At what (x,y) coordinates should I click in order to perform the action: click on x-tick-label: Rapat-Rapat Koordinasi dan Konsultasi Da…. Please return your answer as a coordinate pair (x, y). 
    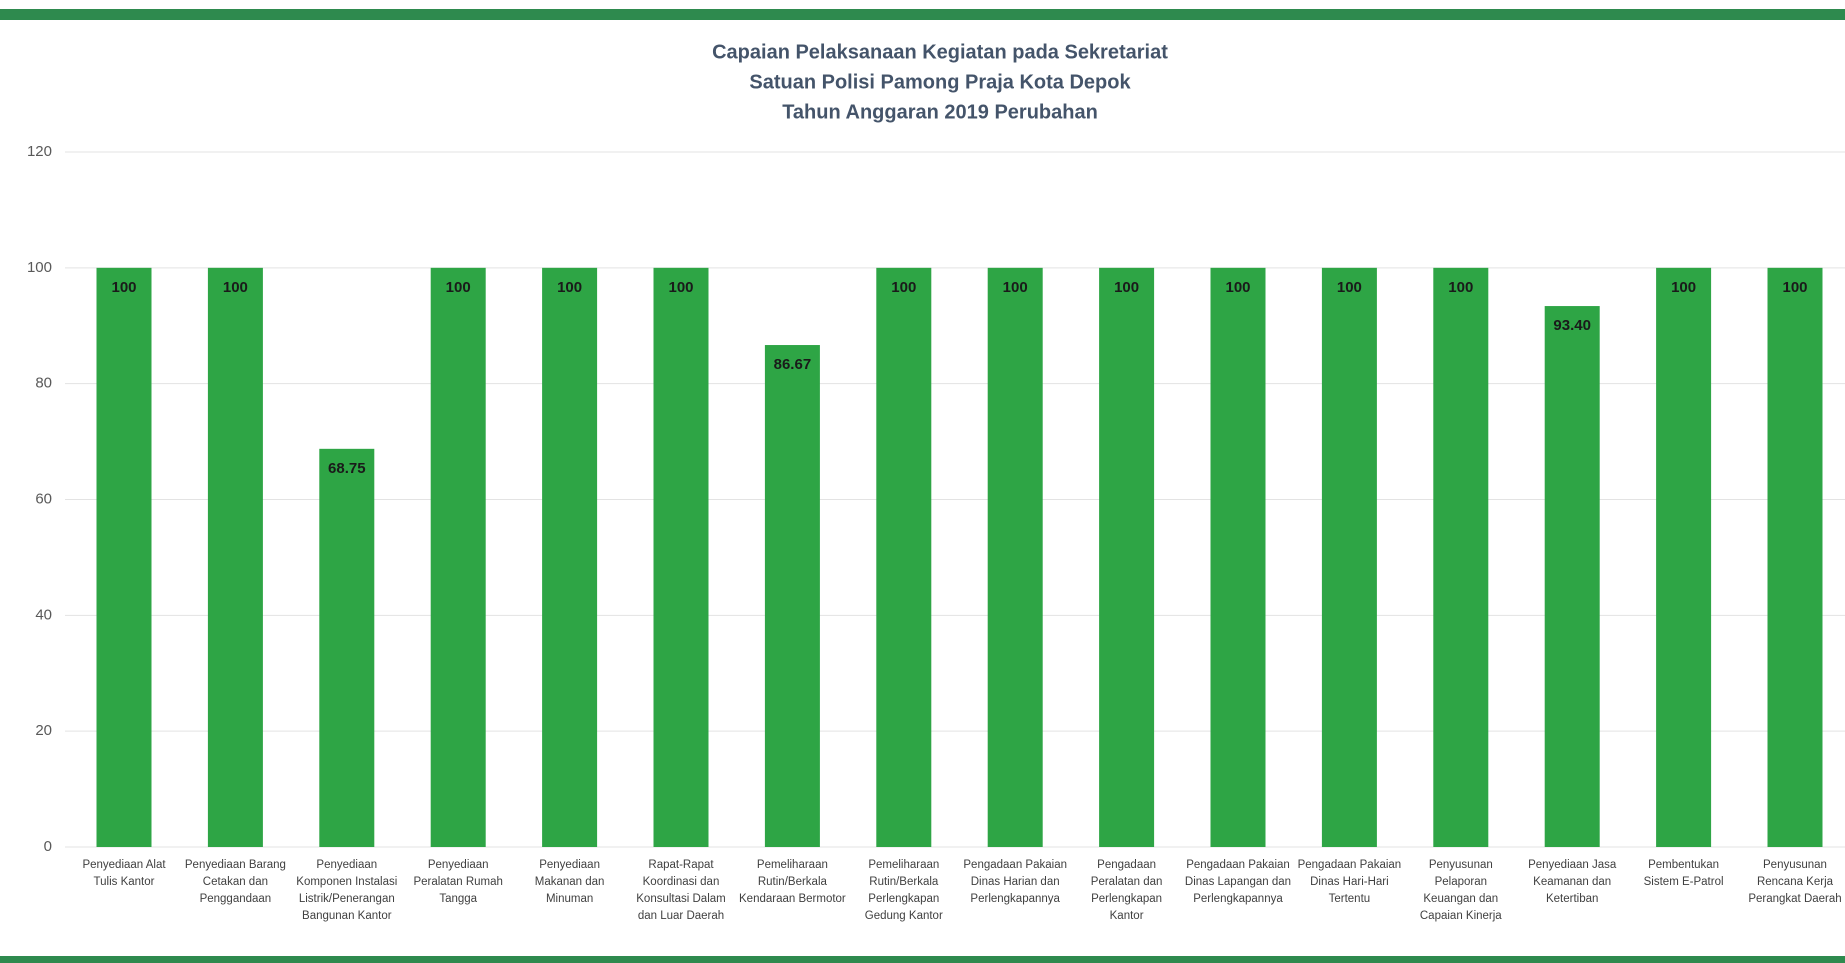
    Looking at the image, I should click on (681, 890).